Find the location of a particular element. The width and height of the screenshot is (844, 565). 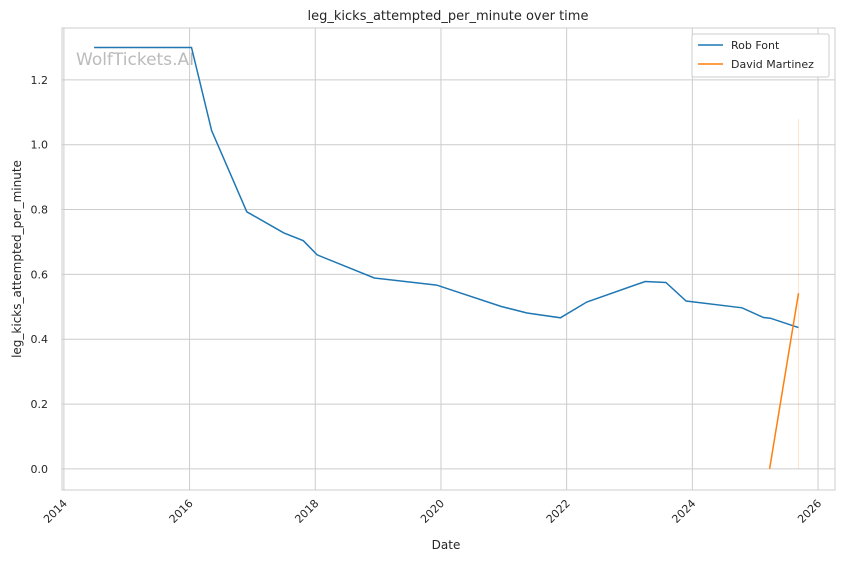

x-tick-label: 2014 is located at coordinates (55, 511).